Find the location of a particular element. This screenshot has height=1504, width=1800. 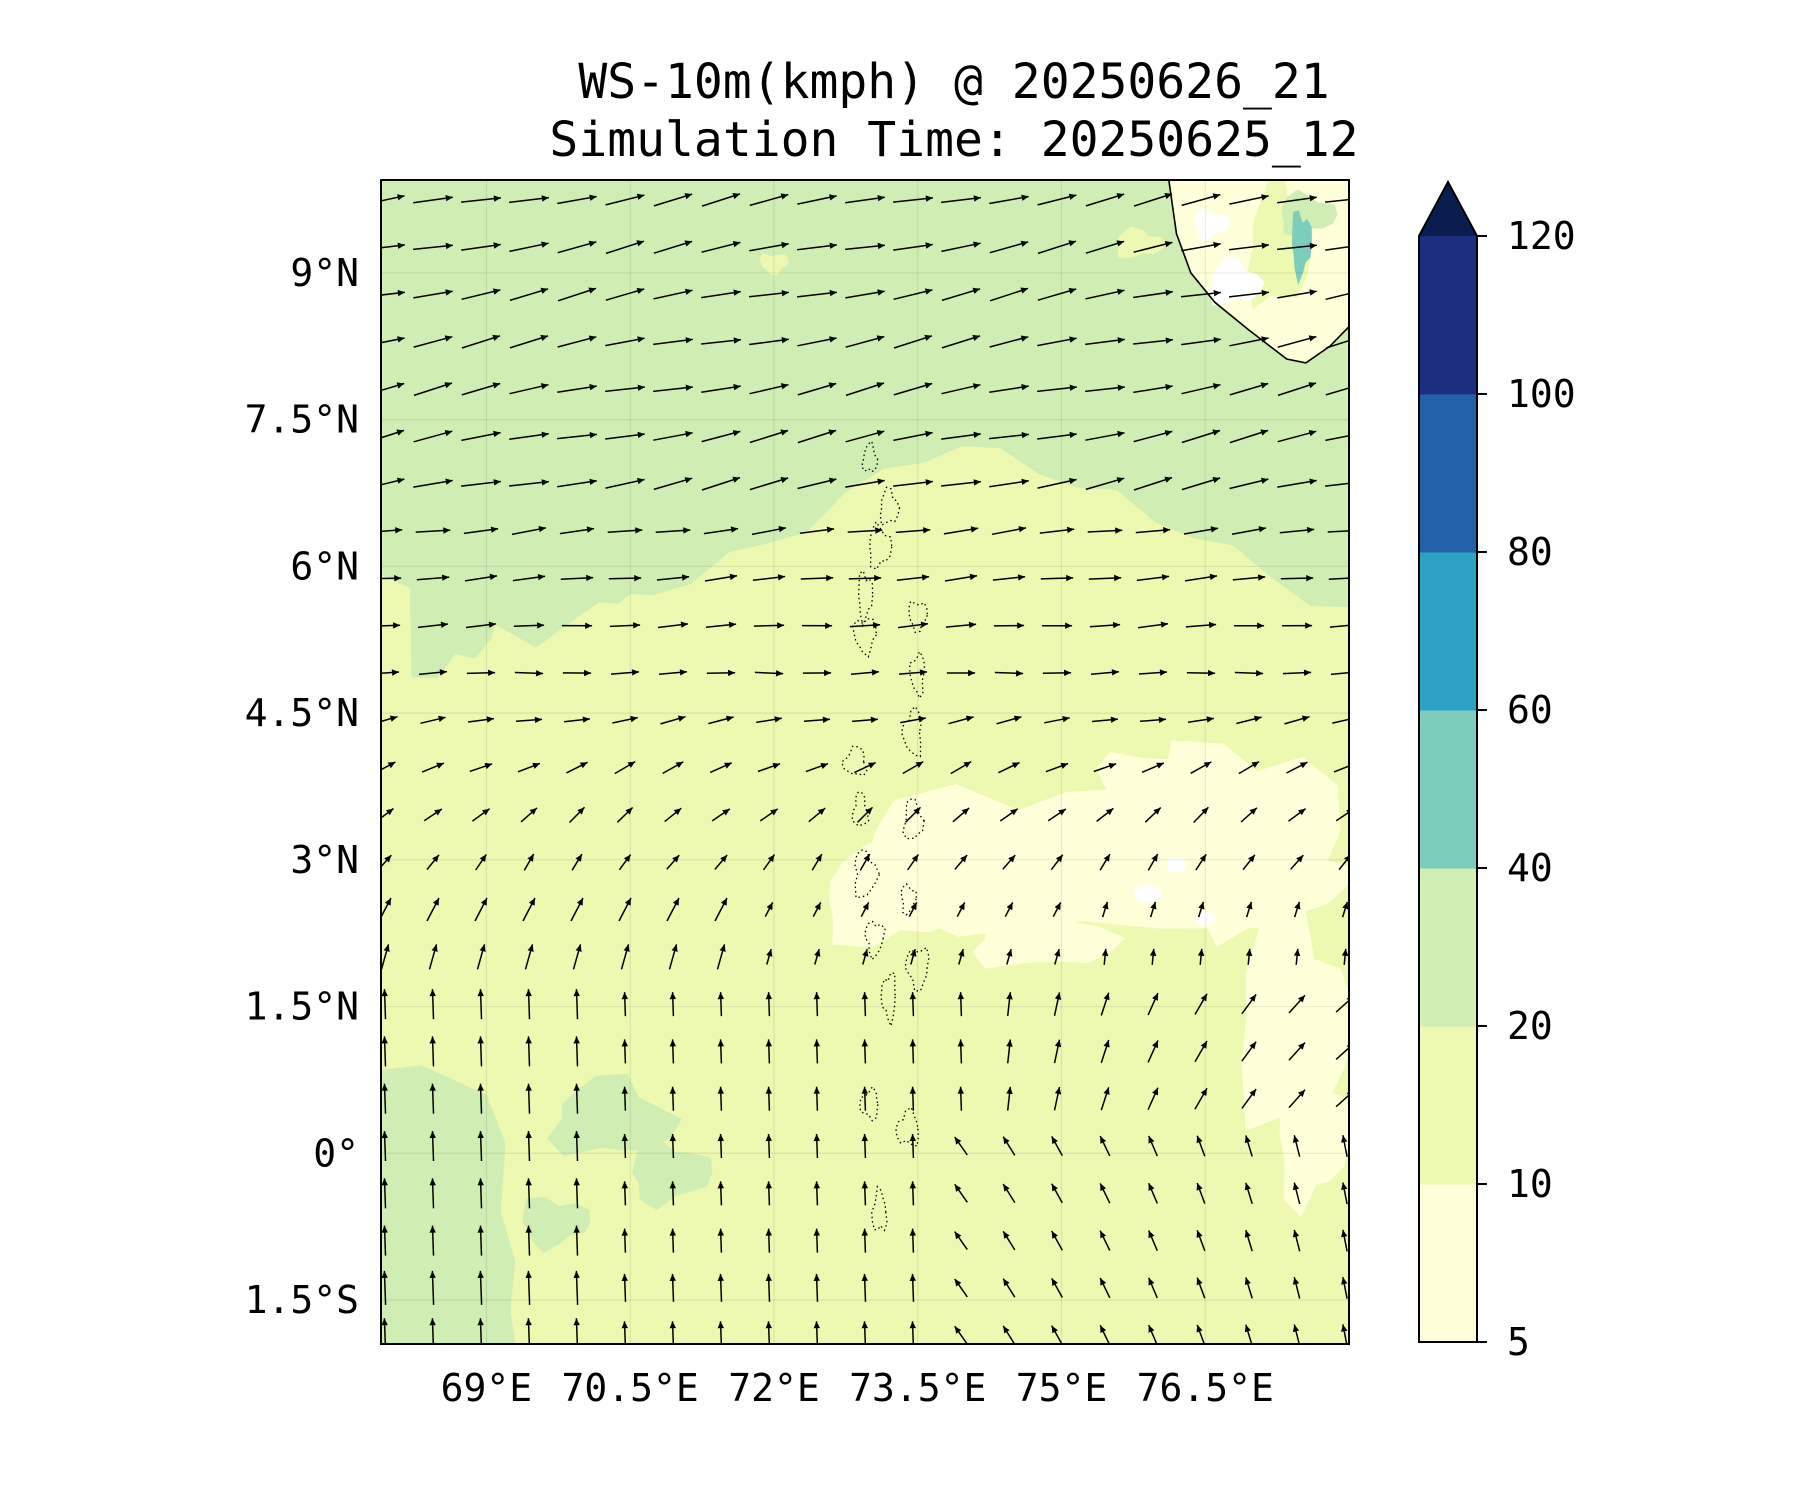

y-axis-ticks: 9°N 7.5°N 6°N 4.5°N 3°N 1.5°N 0° 1.5°S is located at coordinates (302, 786).